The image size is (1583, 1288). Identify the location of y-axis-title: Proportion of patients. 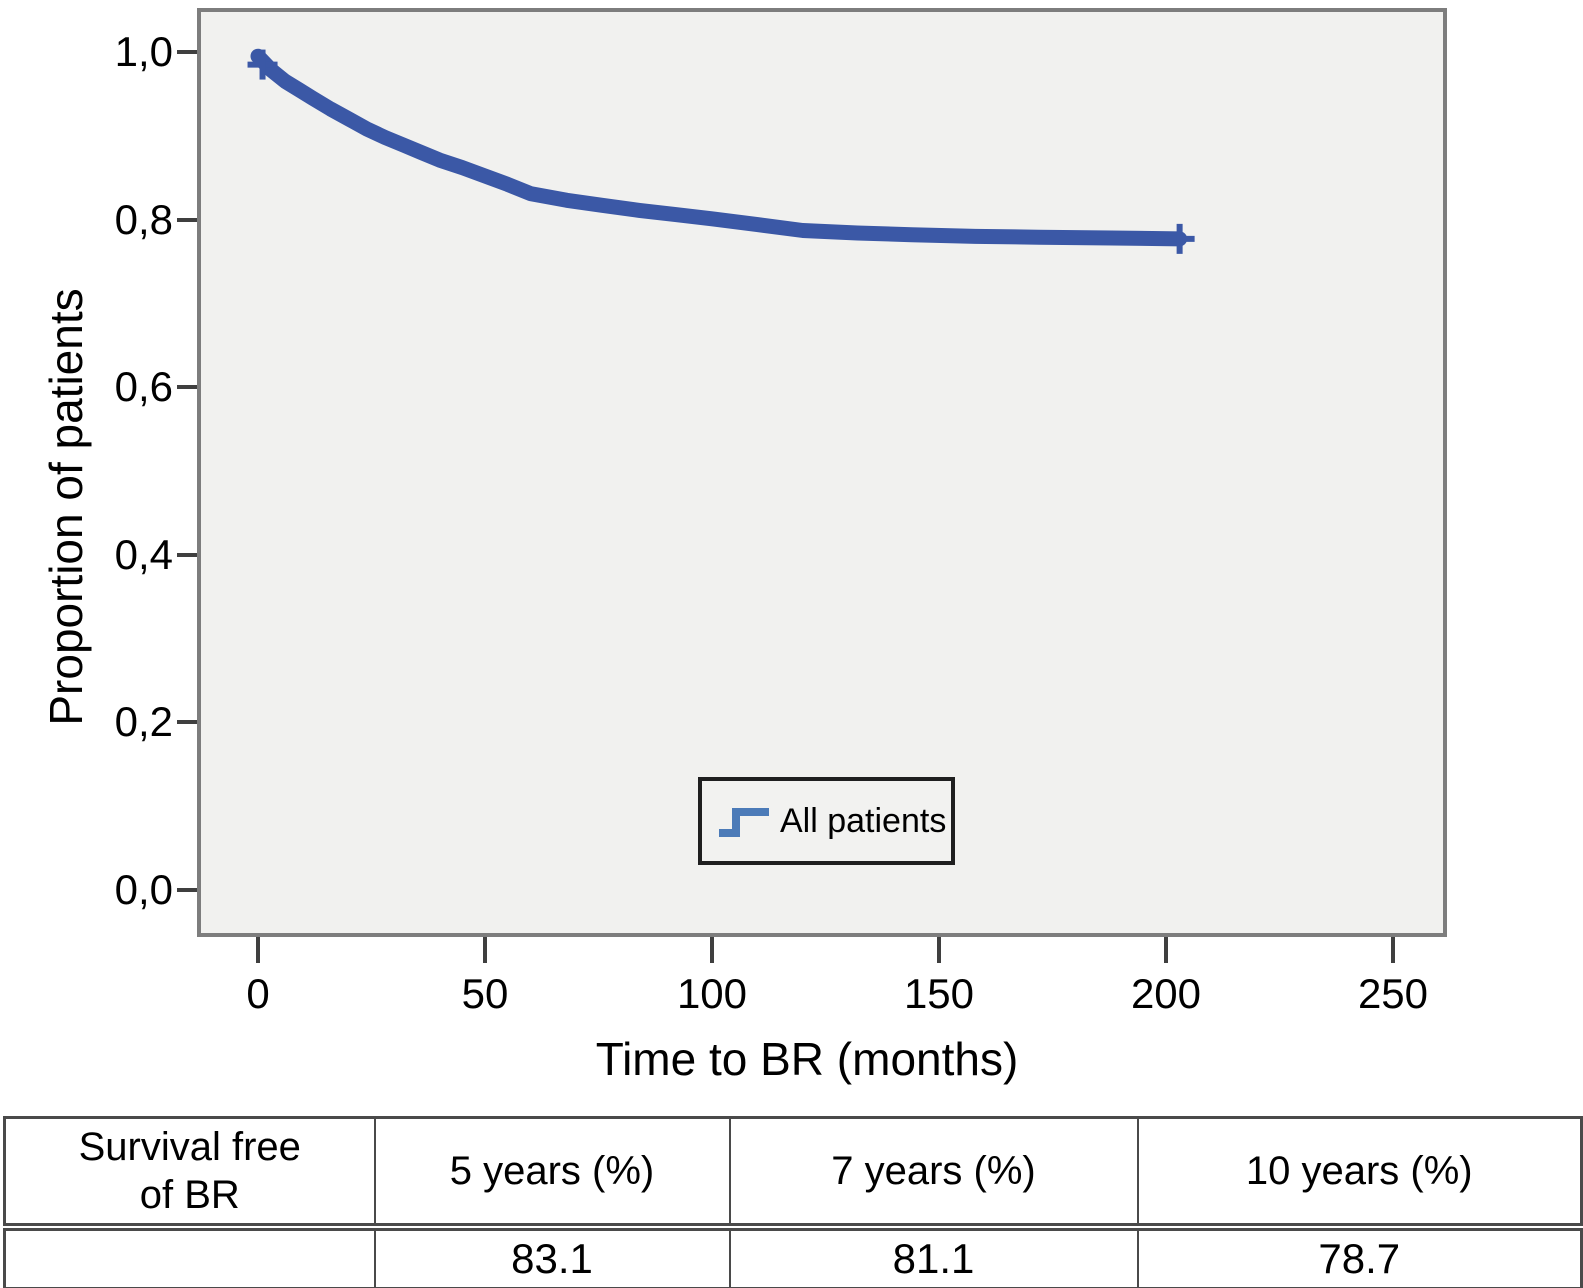
(66, 507).